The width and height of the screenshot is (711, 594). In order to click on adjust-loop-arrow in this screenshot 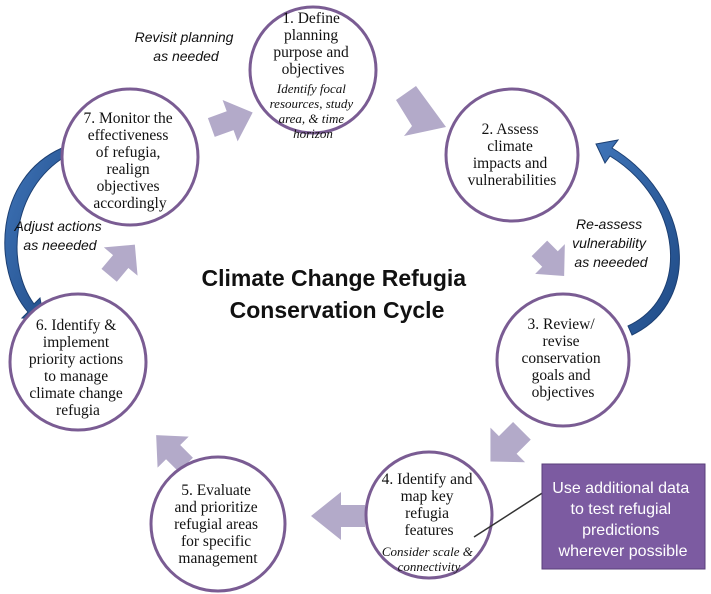, I will do `click(35, 234)`.